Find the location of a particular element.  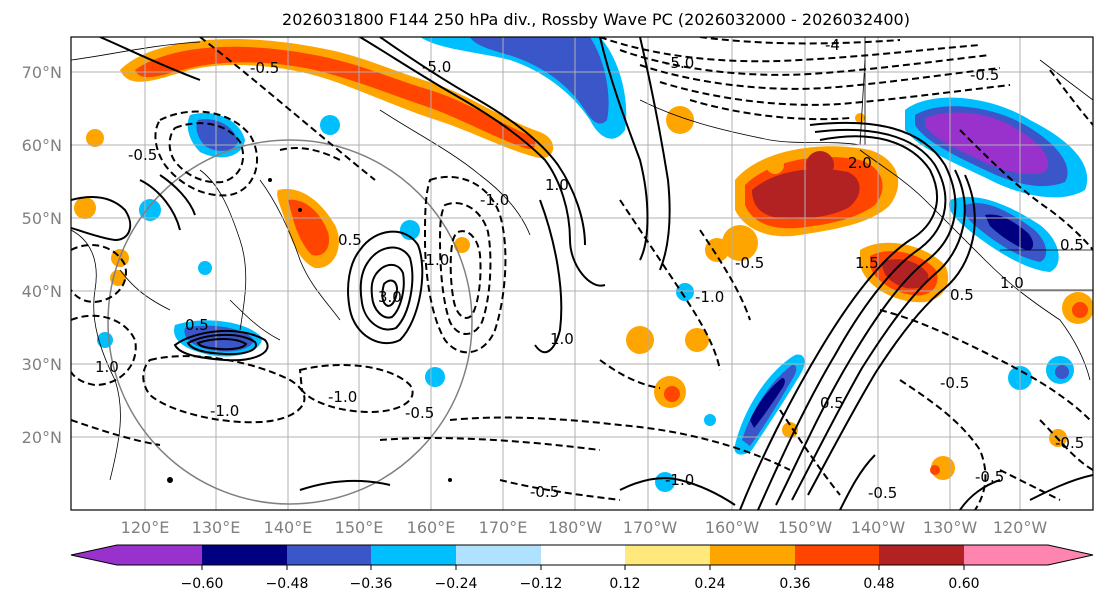

colorbar-tick-label: 0.48 is located at coordinates (878, 584).